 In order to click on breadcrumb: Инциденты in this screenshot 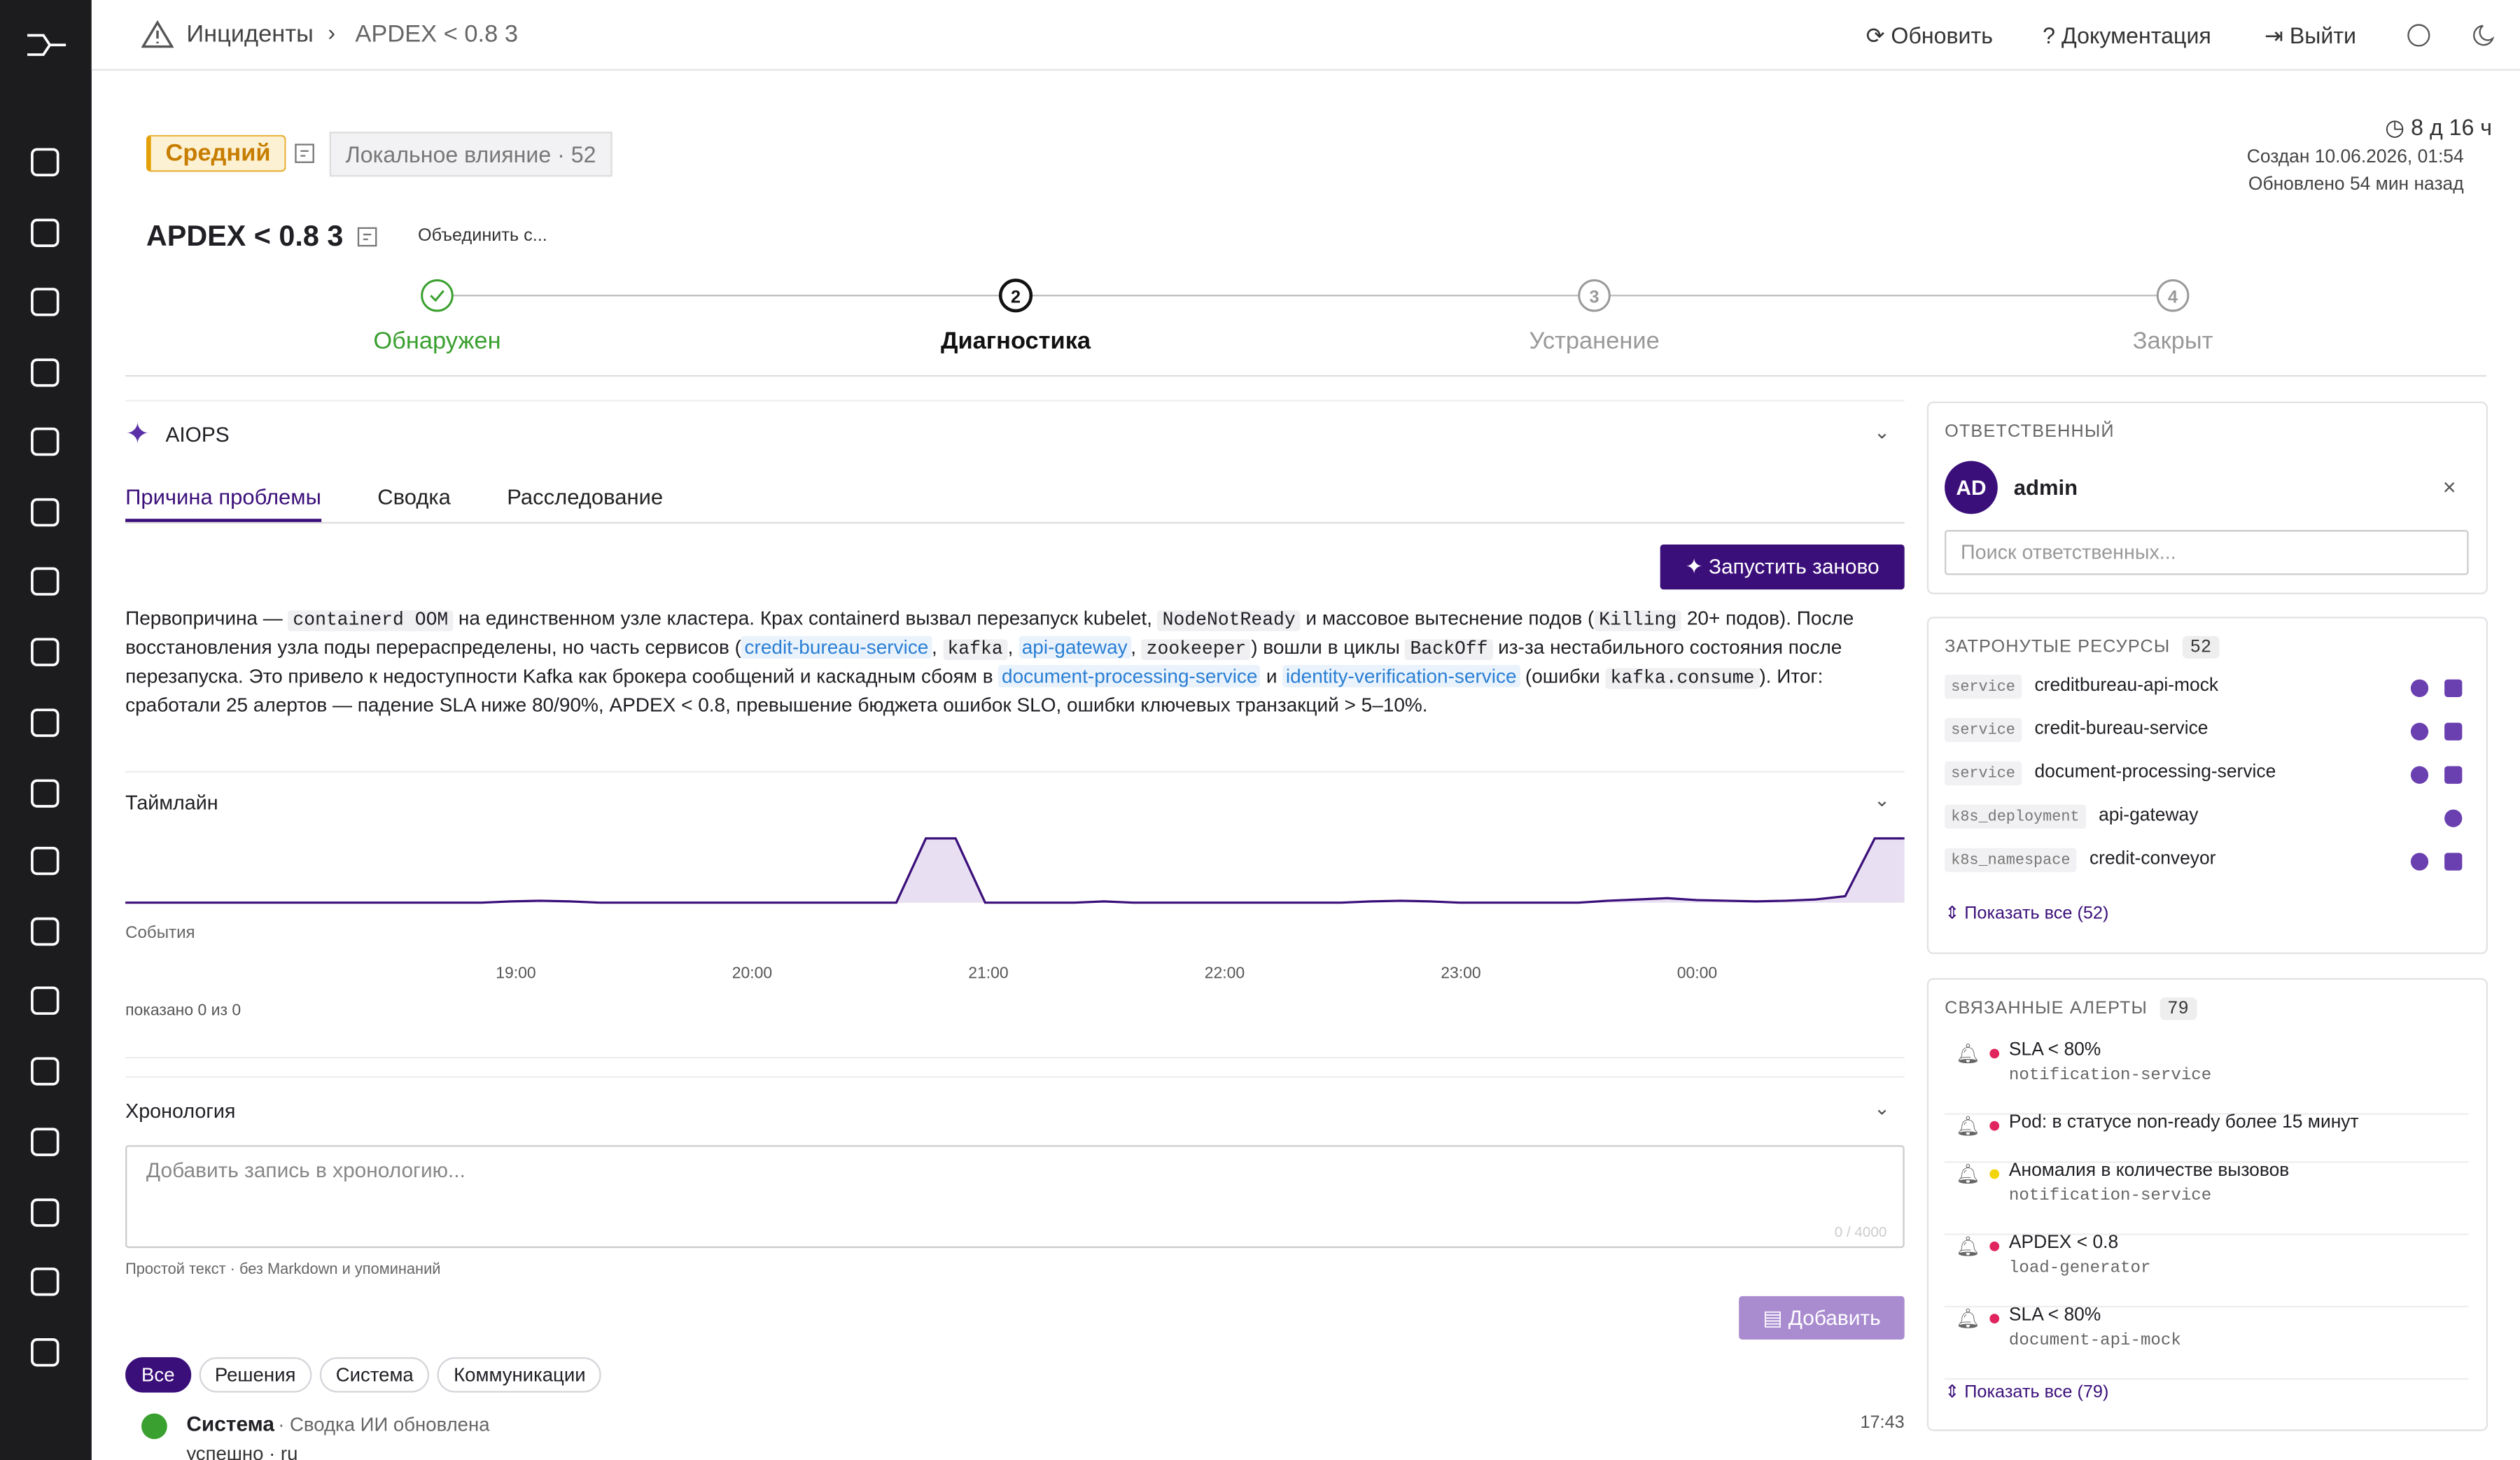, I will do `click(250, 34)`.